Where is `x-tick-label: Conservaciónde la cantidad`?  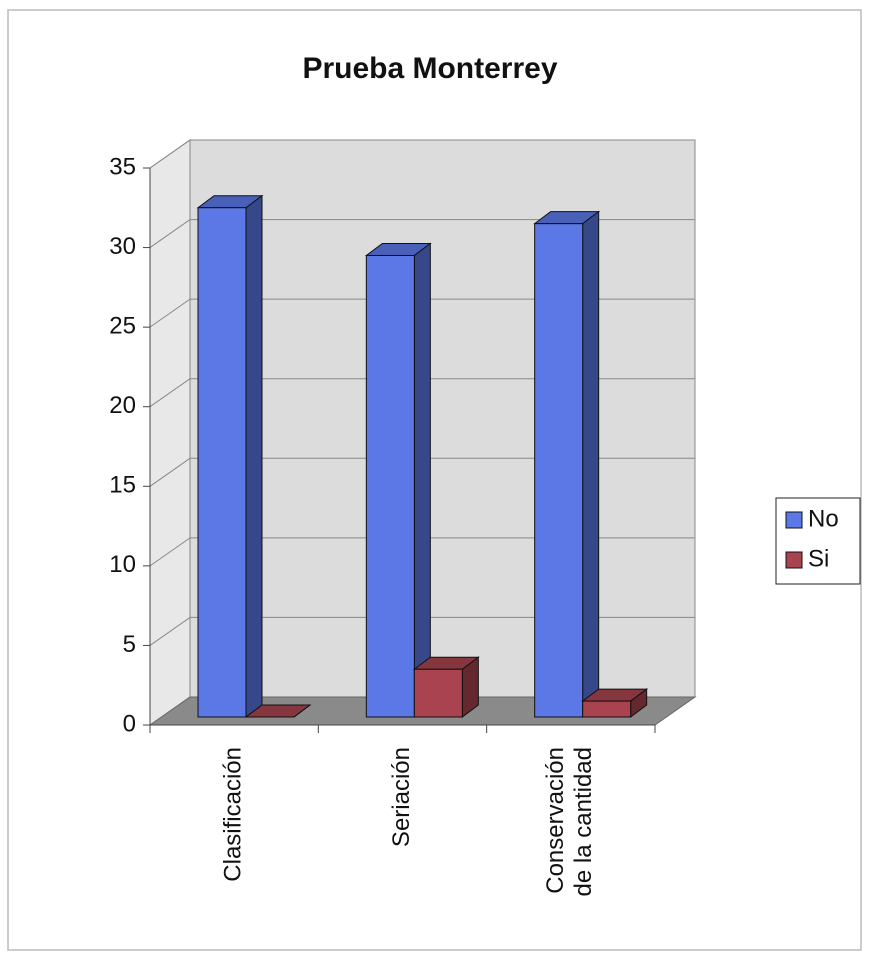
x-tick-label: Conservaciónde la cantidad is located at coordinates (569, 821).